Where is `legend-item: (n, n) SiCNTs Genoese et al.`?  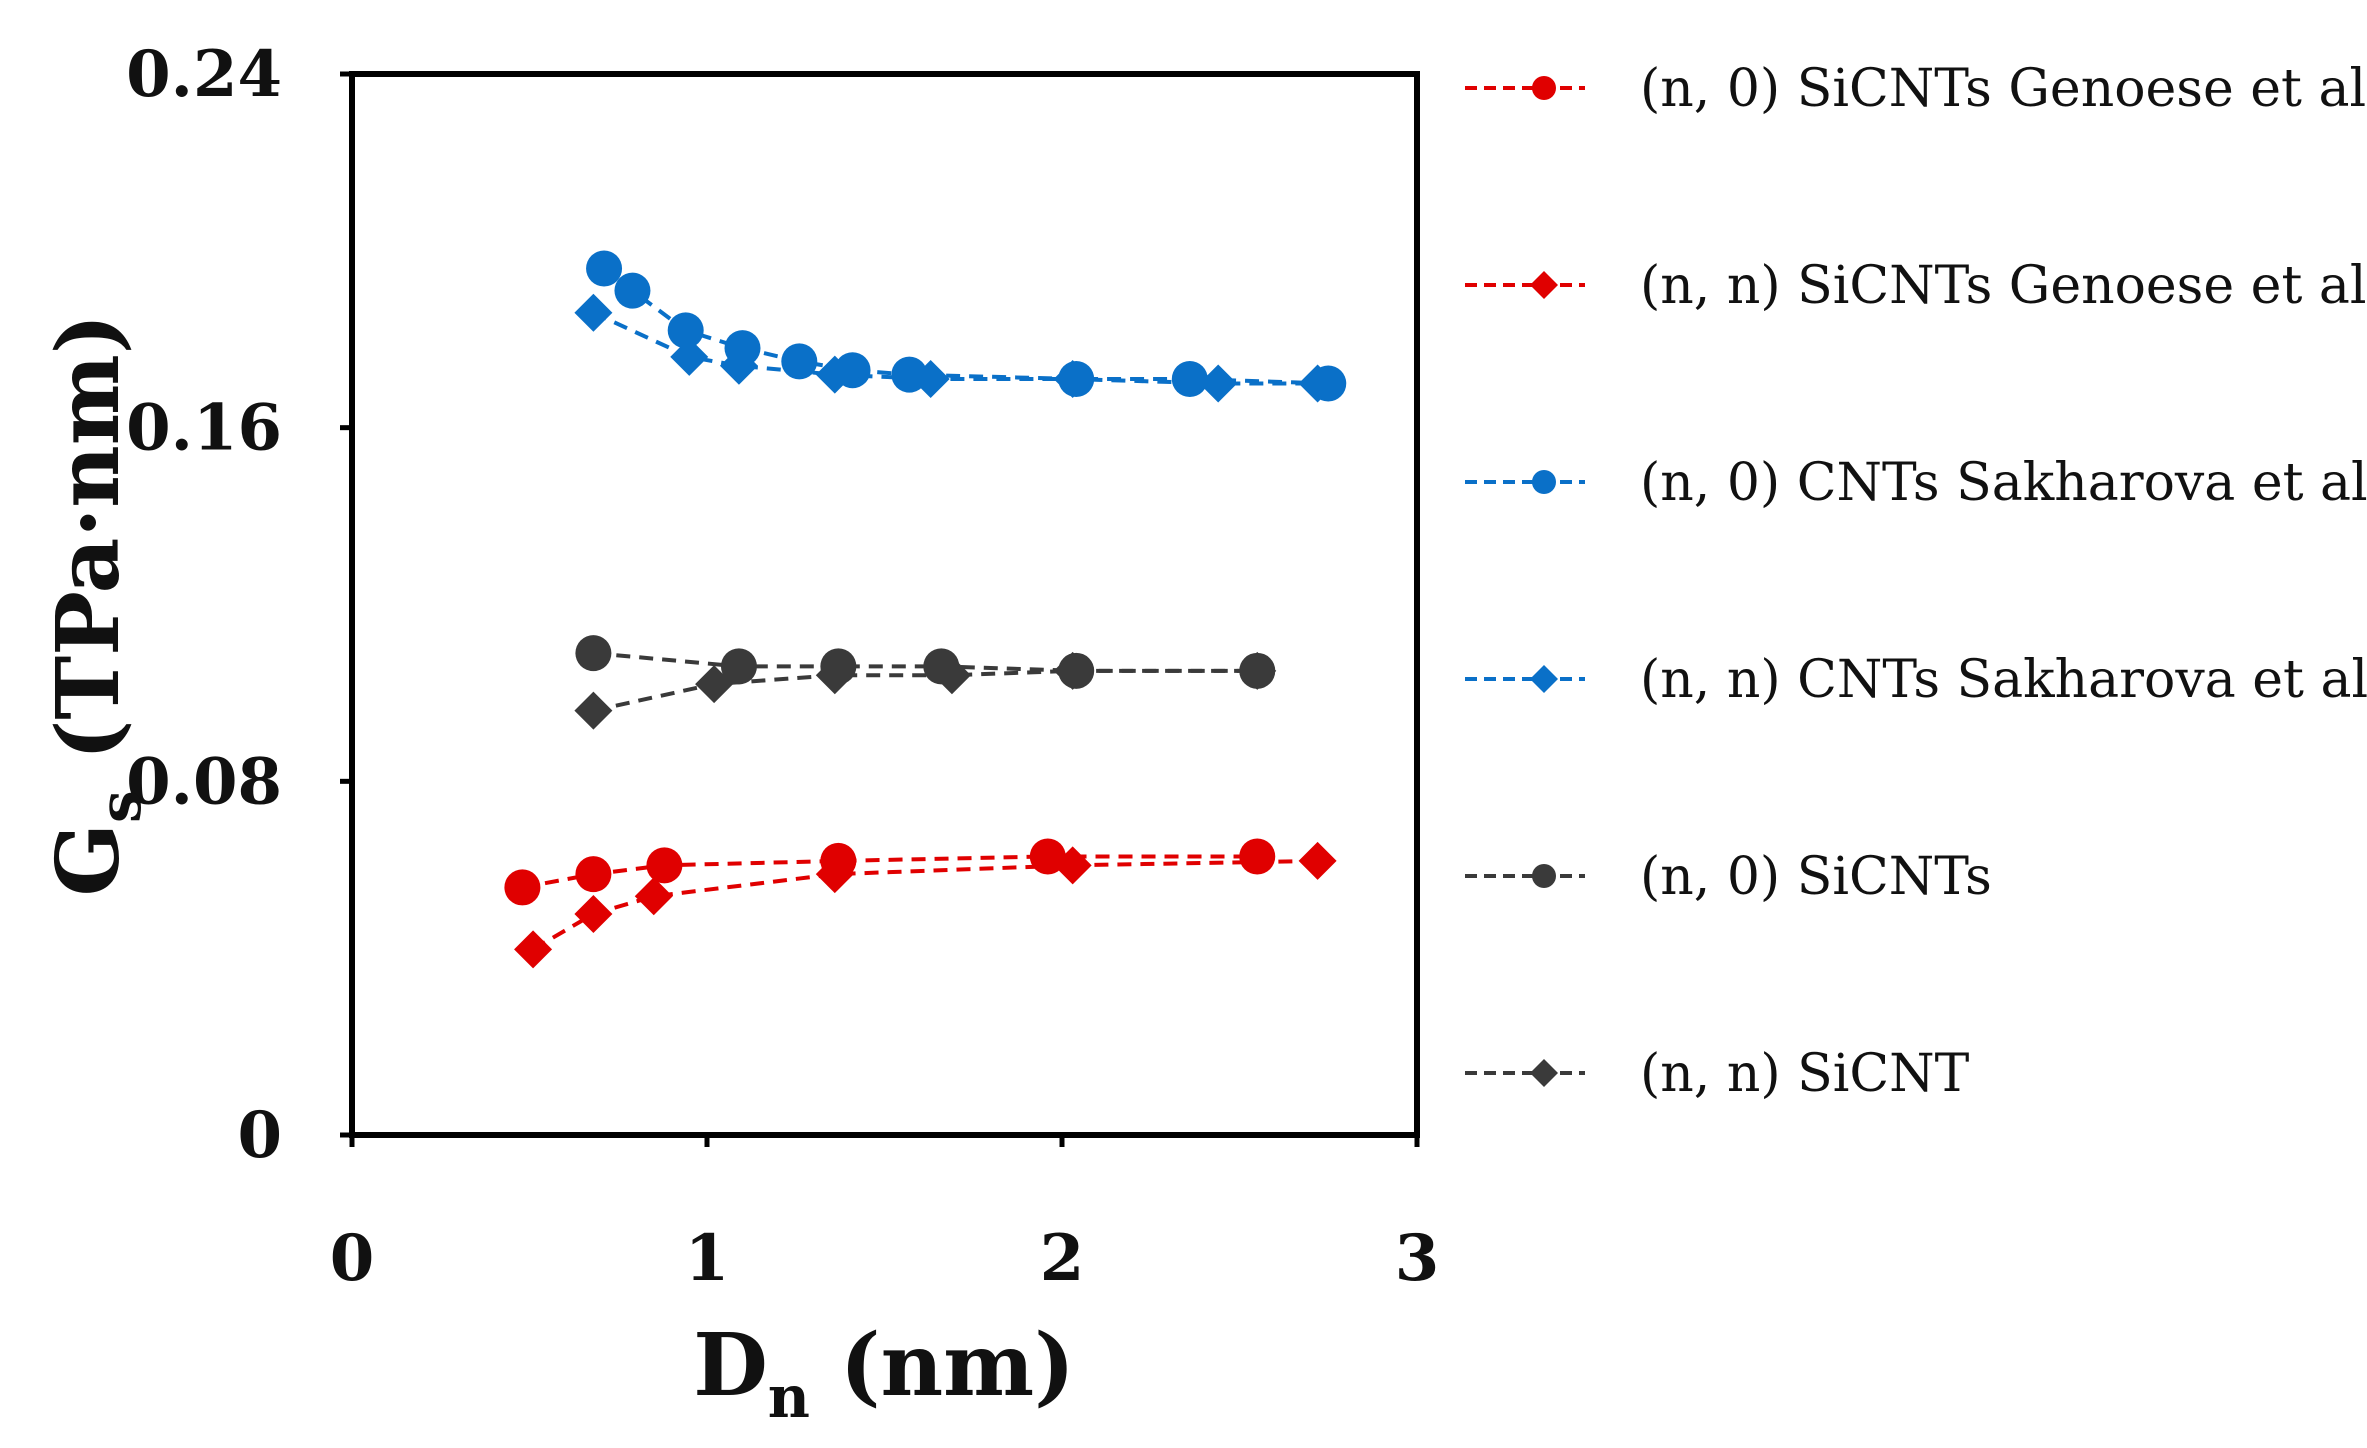 legend-item: (n, n) SiCNTs Genoese et al. is located at coordinates (1916, 286).